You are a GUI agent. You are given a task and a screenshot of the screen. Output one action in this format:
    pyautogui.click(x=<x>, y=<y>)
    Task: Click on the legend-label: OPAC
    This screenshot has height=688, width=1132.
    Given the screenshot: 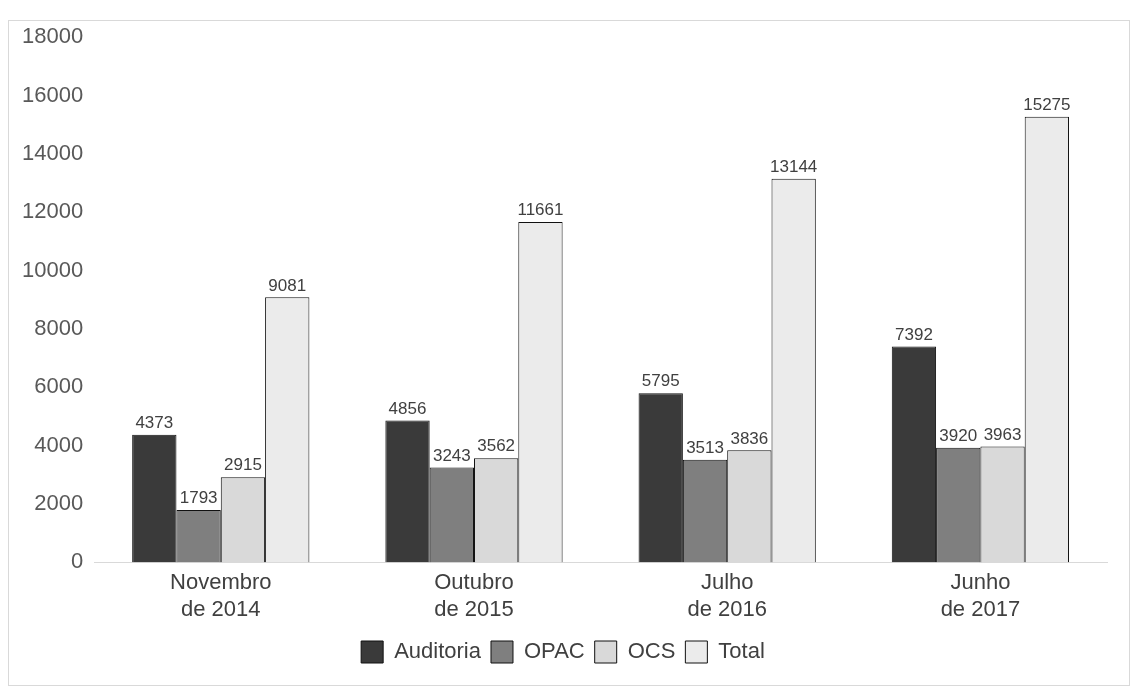 What is the action you would take?
    pyautogui.click(x=554, y=651)
    